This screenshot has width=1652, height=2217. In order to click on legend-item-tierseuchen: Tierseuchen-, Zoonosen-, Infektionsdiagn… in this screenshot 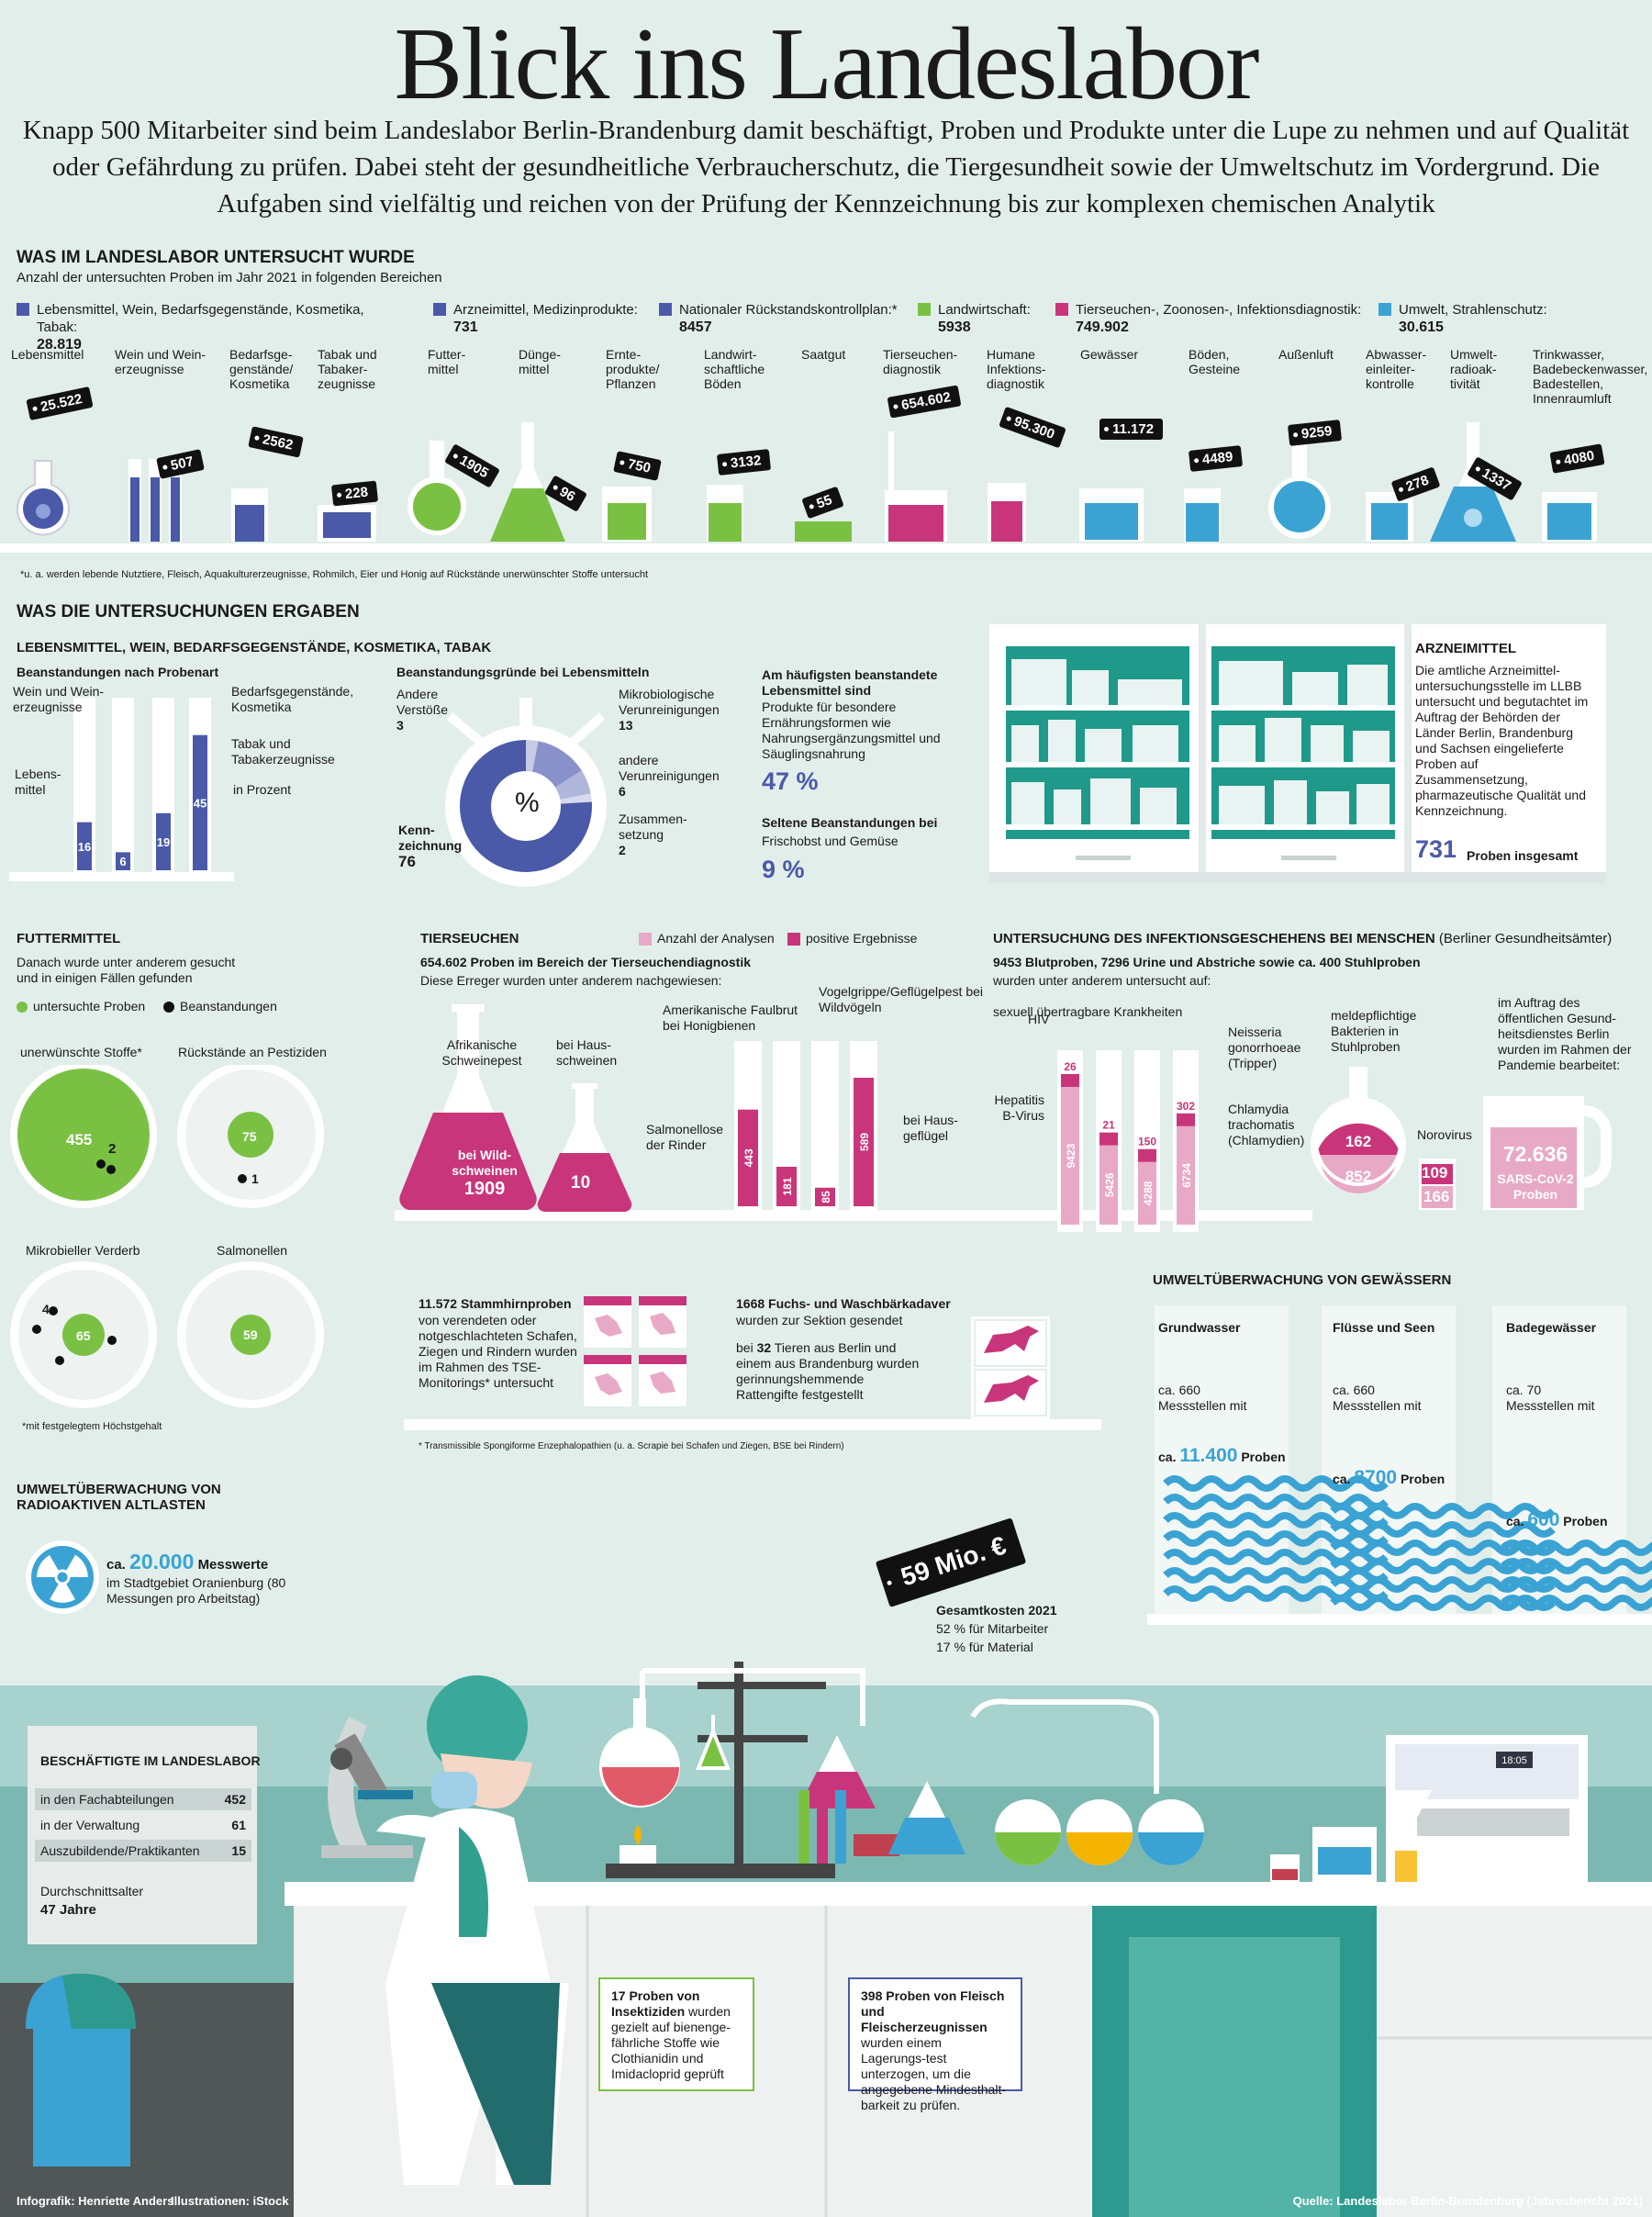, I will do `click(1211, 318)`.